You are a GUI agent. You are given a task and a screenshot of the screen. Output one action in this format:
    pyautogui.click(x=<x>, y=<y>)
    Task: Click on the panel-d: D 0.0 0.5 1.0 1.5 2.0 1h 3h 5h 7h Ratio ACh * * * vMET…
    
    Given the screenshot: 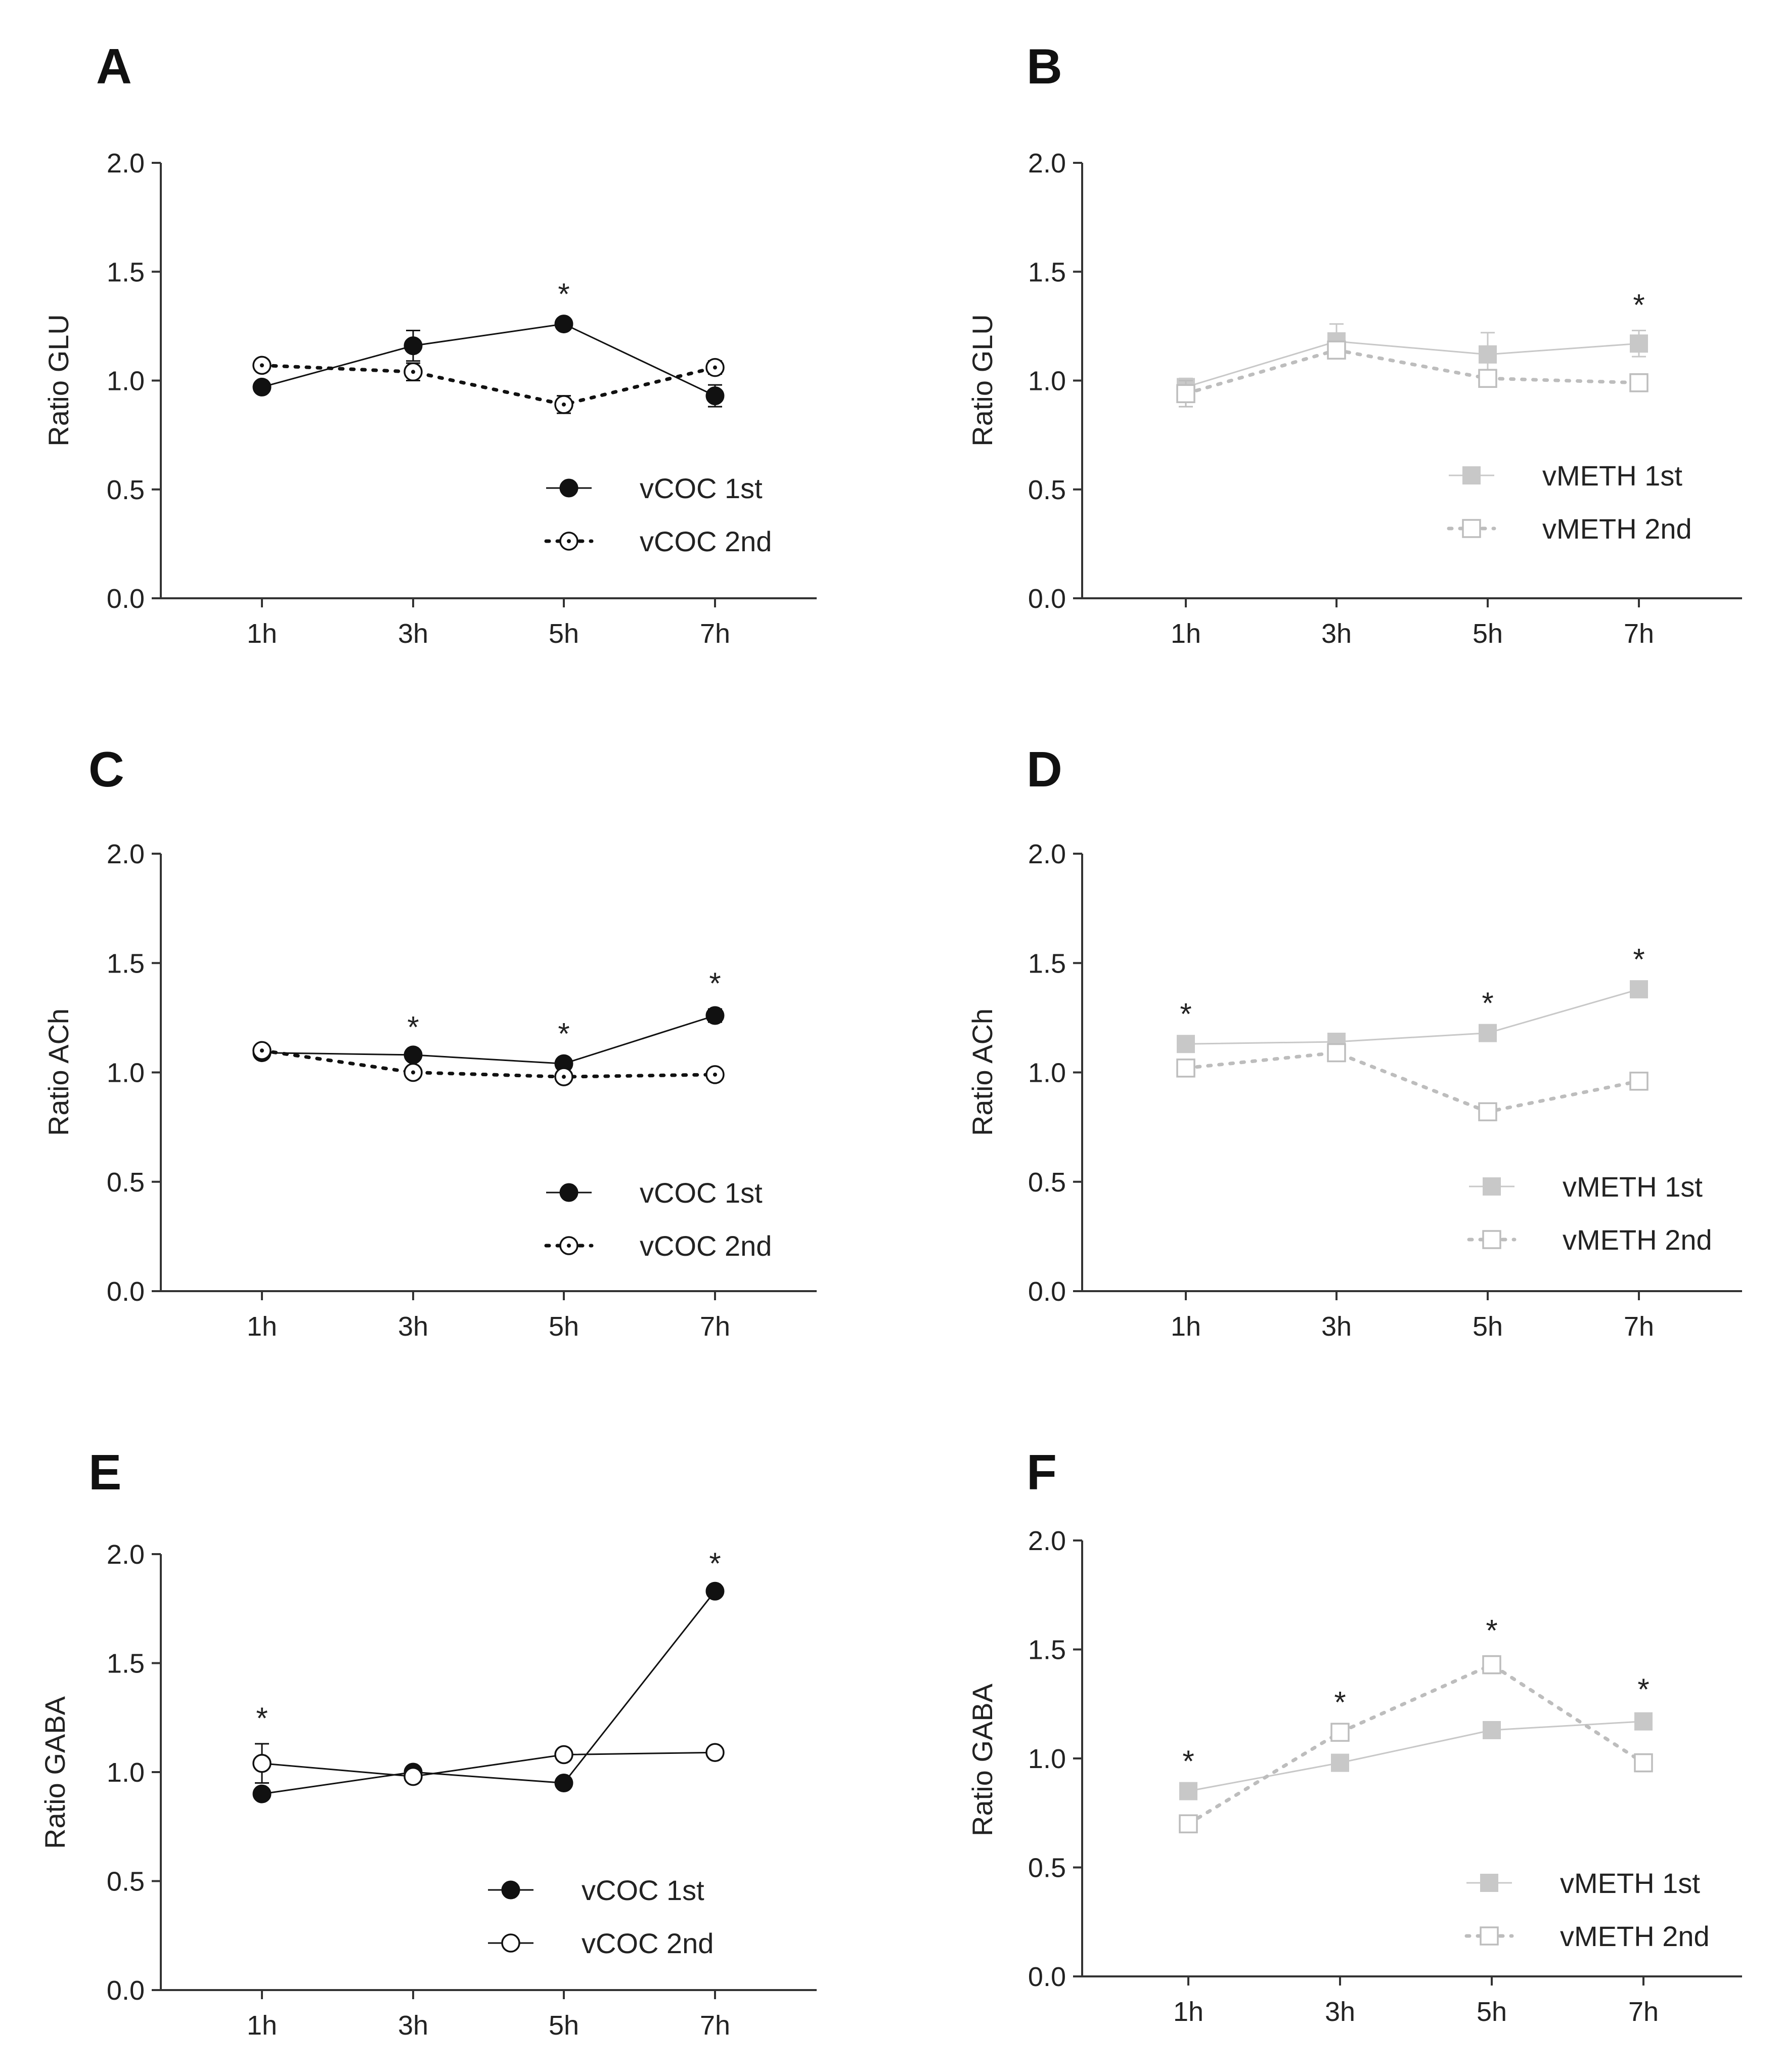 What is the action you would take?
    pyautogui.click(x=1354, y=1041)
    